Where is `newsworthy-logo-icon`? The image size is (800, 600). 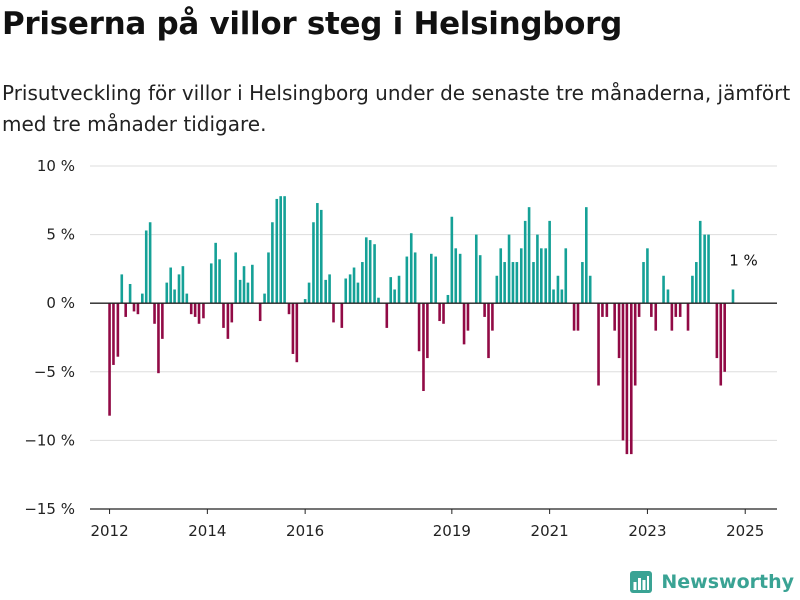
newsworthy-logo-icon is located at coordinates (641, 582).